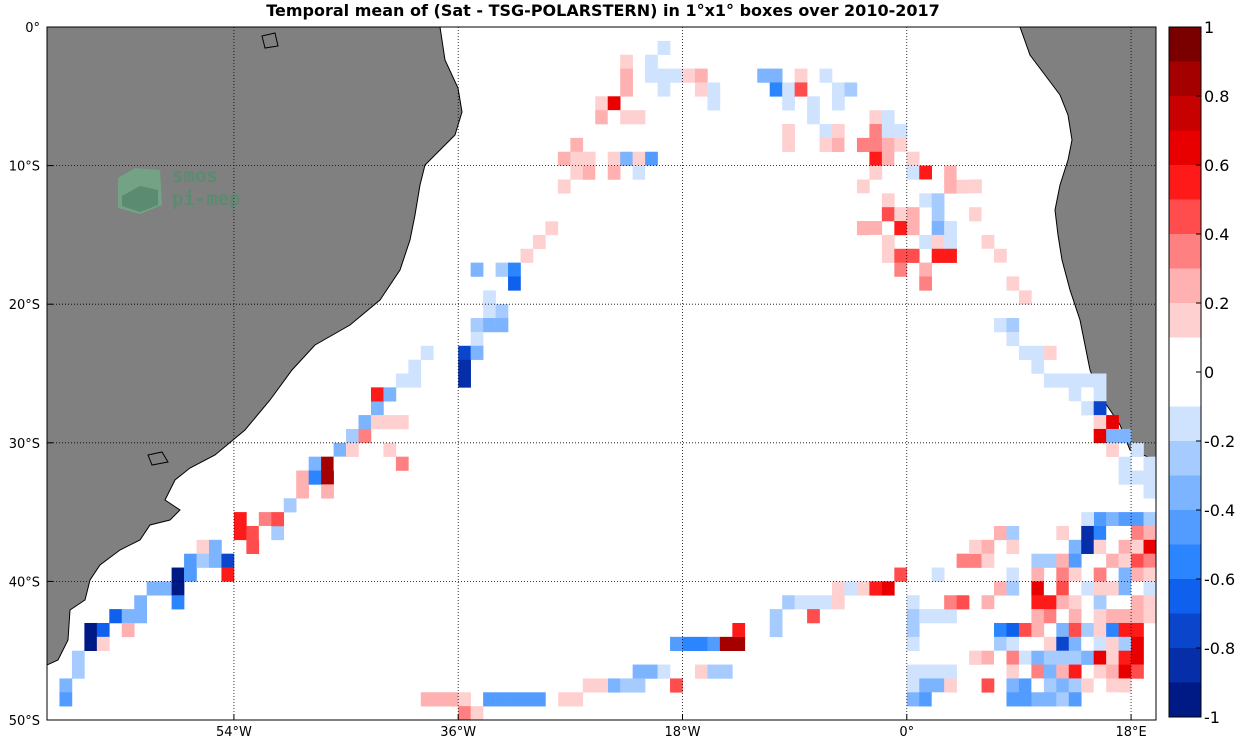 The width and height of the screenshot is (1242, 738). What do you see at coordinates (1212, 717) in the screenshot?
I see `colorbar-tick-label: -1` at bounding box center [1212, 717].